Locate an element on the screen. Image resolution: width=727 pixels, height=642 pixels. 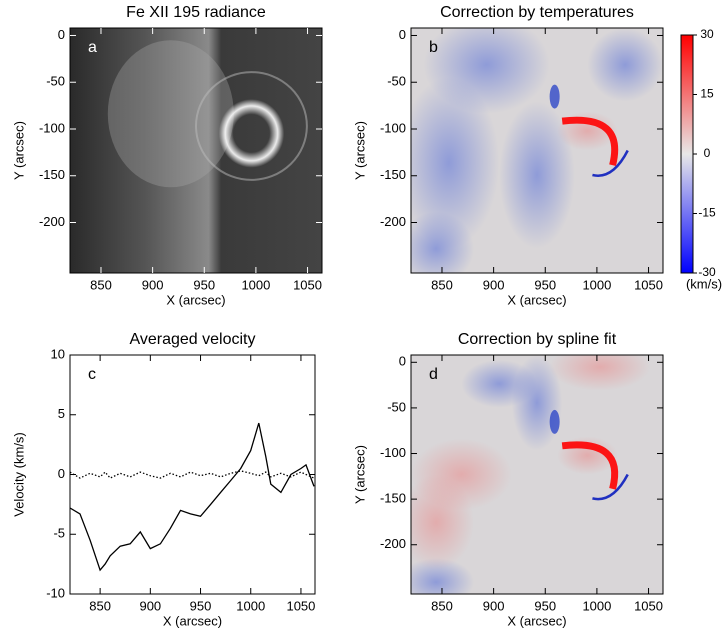
panel-label: a is located at coordinates (92, 47).